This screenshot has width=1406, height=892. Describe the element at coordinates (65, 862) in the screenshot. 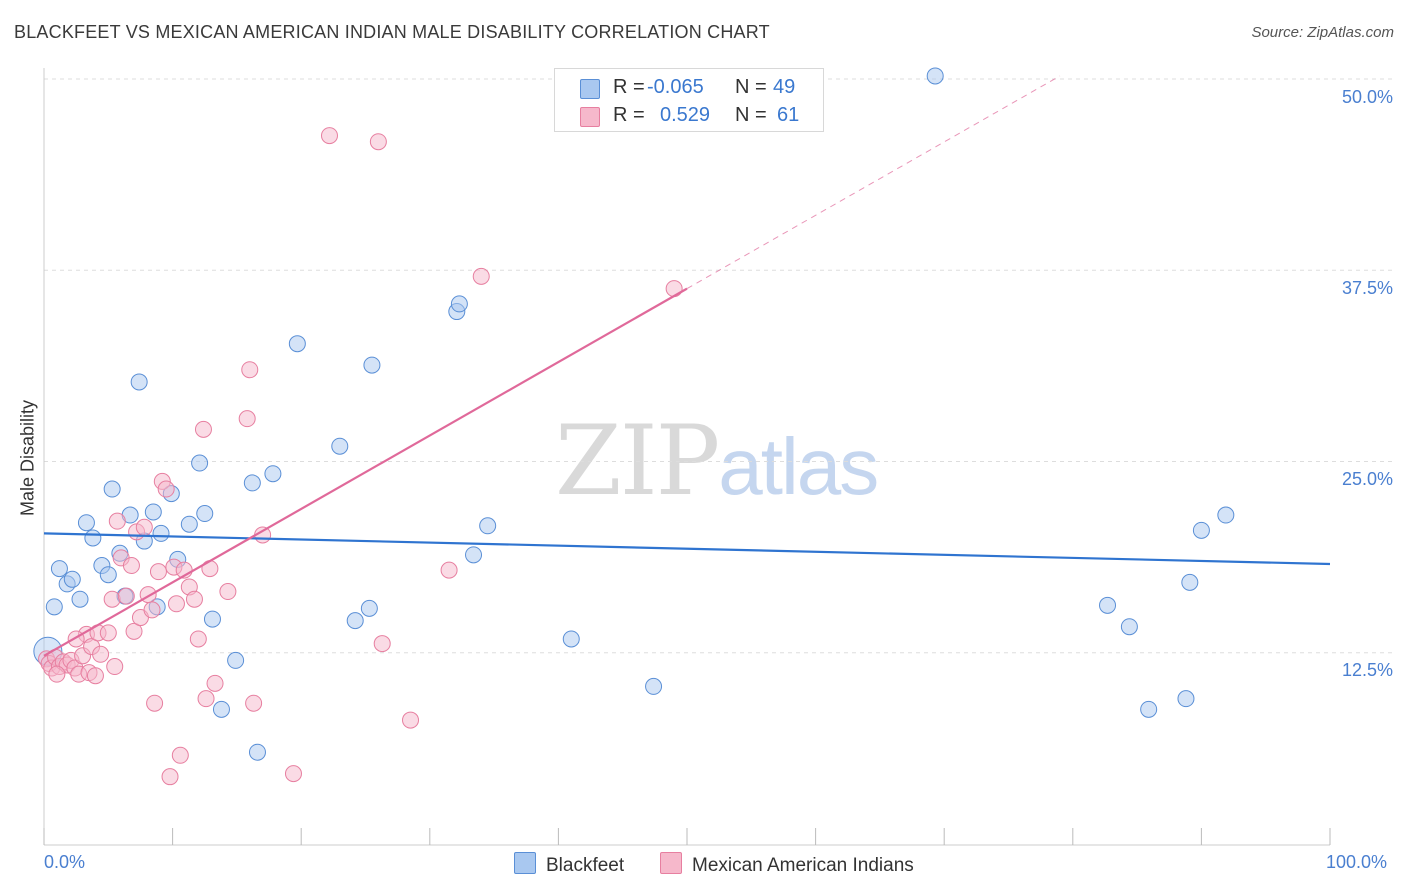

I see `x-tick-label-0: 0.0%` at that location.